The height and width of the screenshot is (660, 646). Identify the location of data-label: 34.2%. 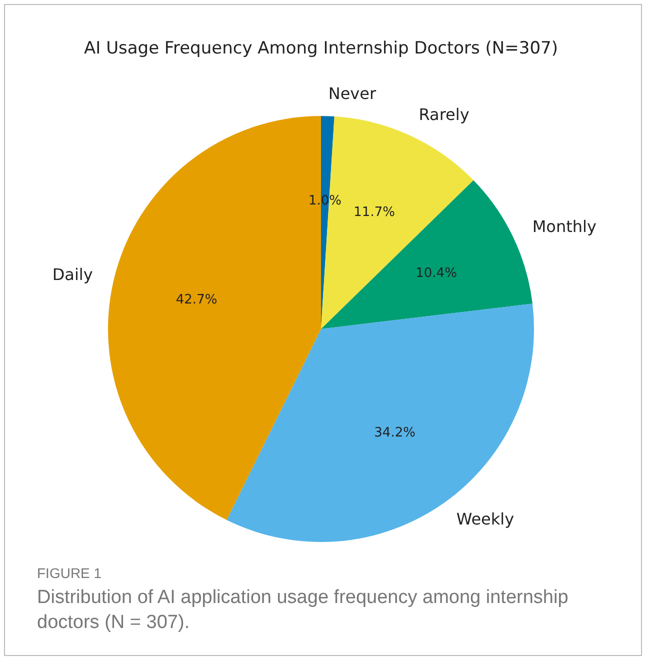
(395, 433).